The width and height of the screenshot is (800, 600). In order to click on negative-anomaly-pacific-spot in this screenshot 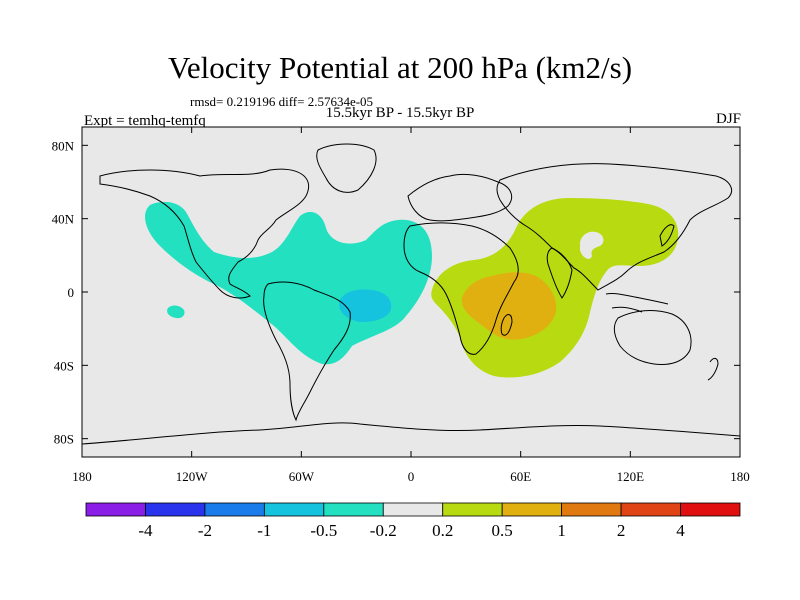, I will do `click(176, 312)`.